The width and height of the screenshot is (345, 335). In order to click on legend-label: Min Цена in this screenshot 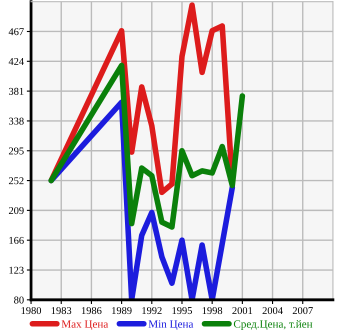, I will do `click(171, 325)`.